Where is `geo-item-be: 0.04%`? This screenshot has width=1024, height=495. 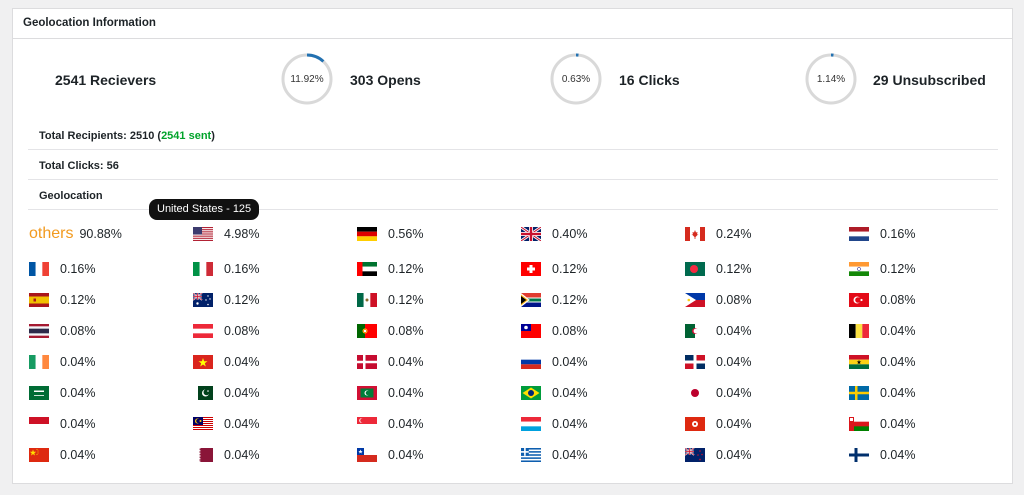
geo-item-be: 0.04% is located at coordinates (882, 331).